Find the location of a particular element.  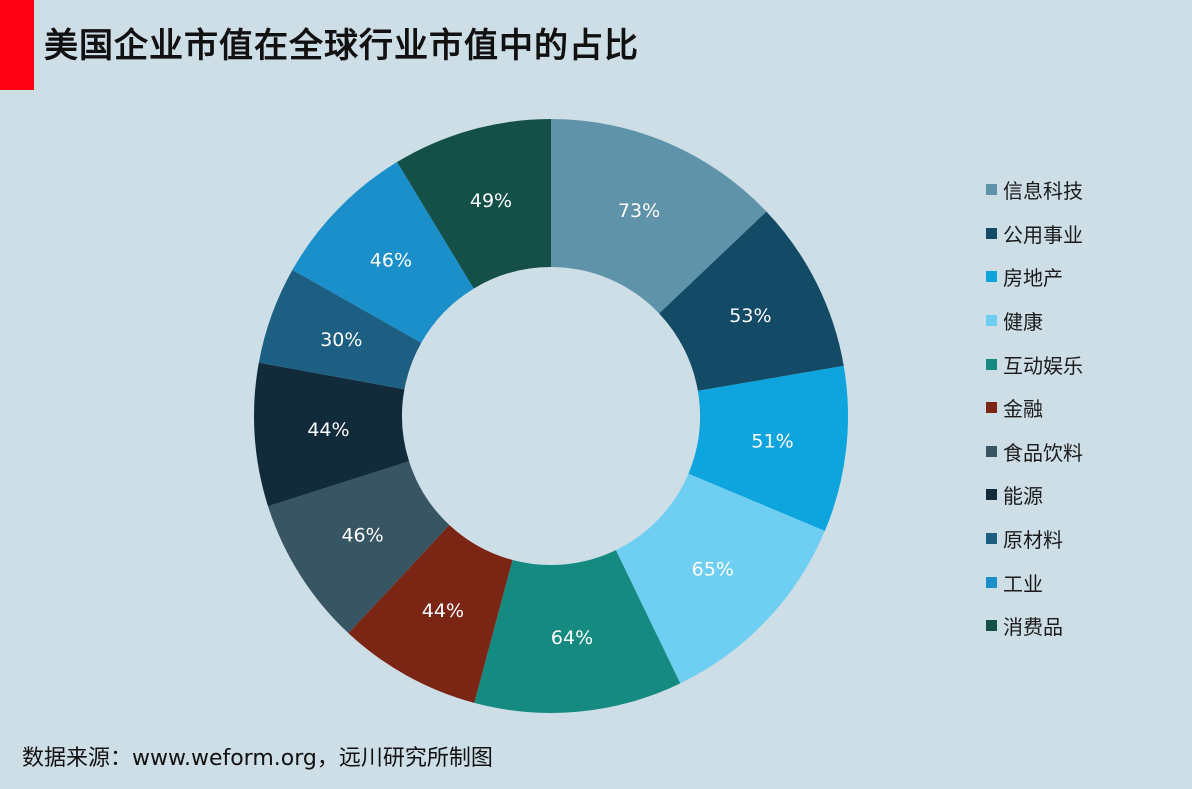

accent-bar is located at coordinates (17, 45).